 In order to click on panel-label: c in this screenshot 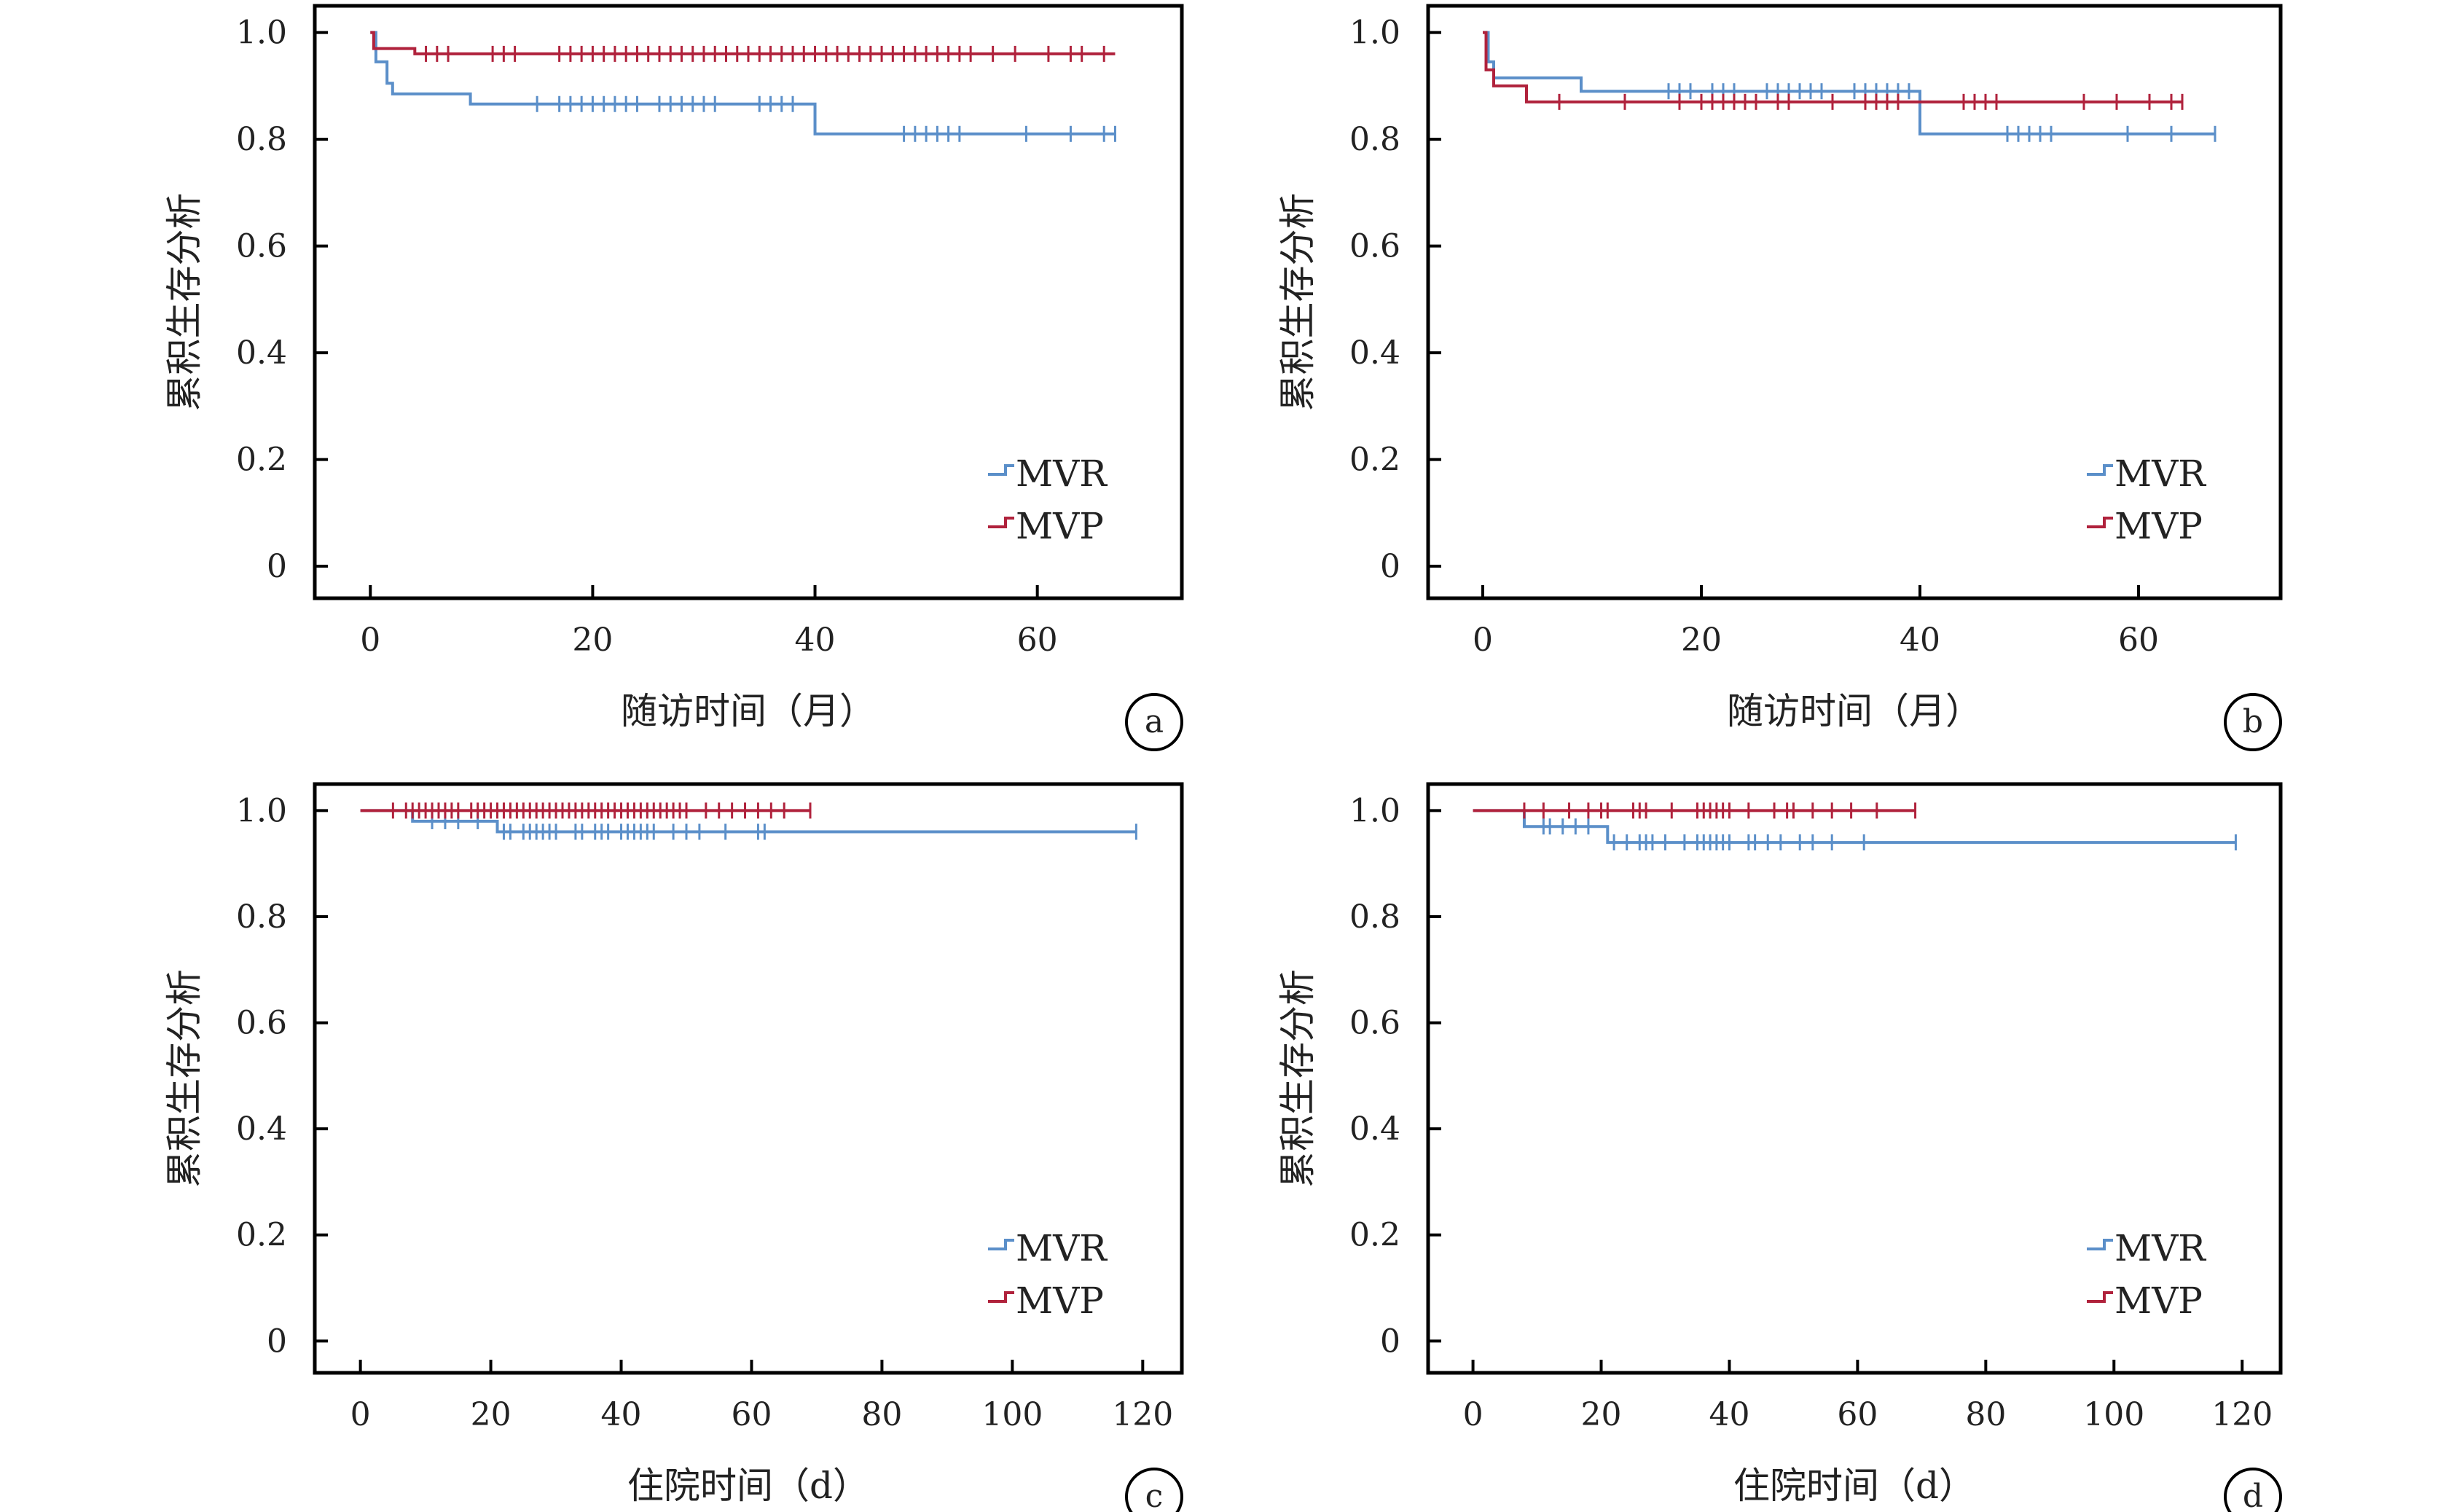, I will do `click(1154, 1495)`.